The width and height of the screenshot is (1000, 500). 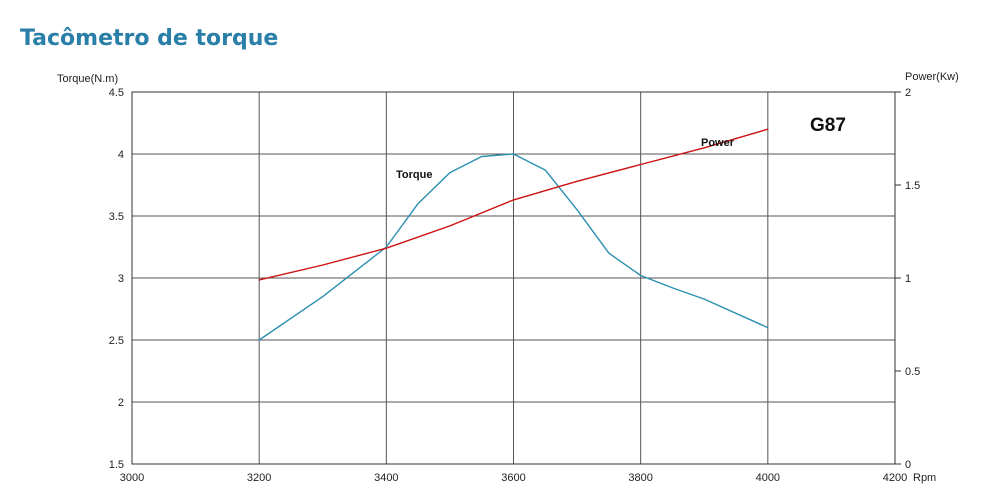 I want to click on y-right-tick-label: 1.5, so click(x=912, y=186).